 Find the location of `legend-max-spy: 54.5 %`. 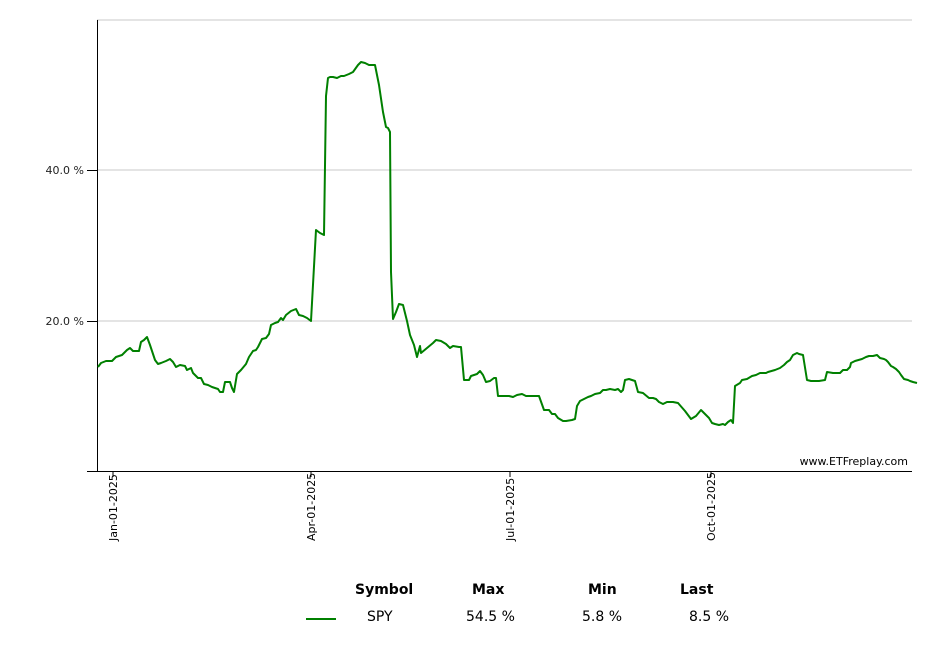

legend-max-spy: 54.5 % is located at coordinates (490, 617).